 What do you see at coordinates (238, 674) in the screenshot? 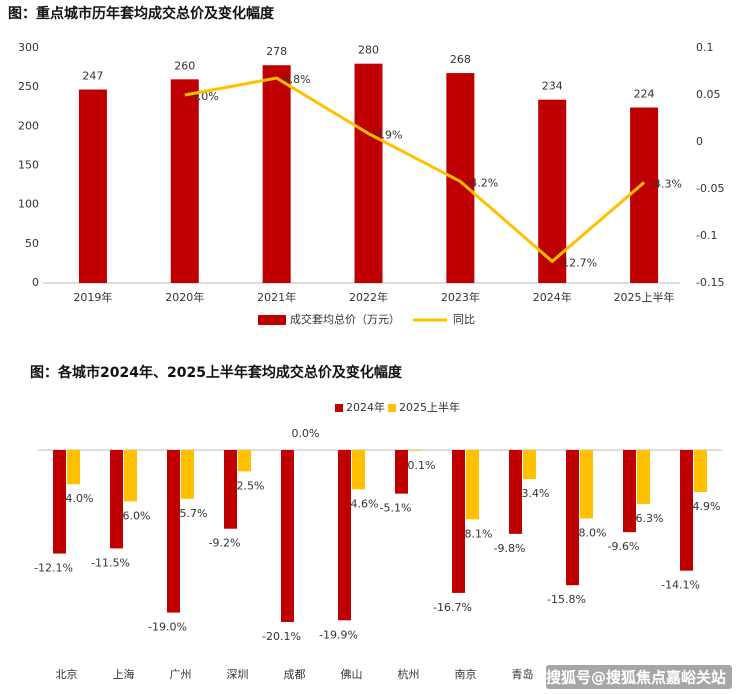
I see `x-tick-label: 深圳` at bounding box center [238, 674].